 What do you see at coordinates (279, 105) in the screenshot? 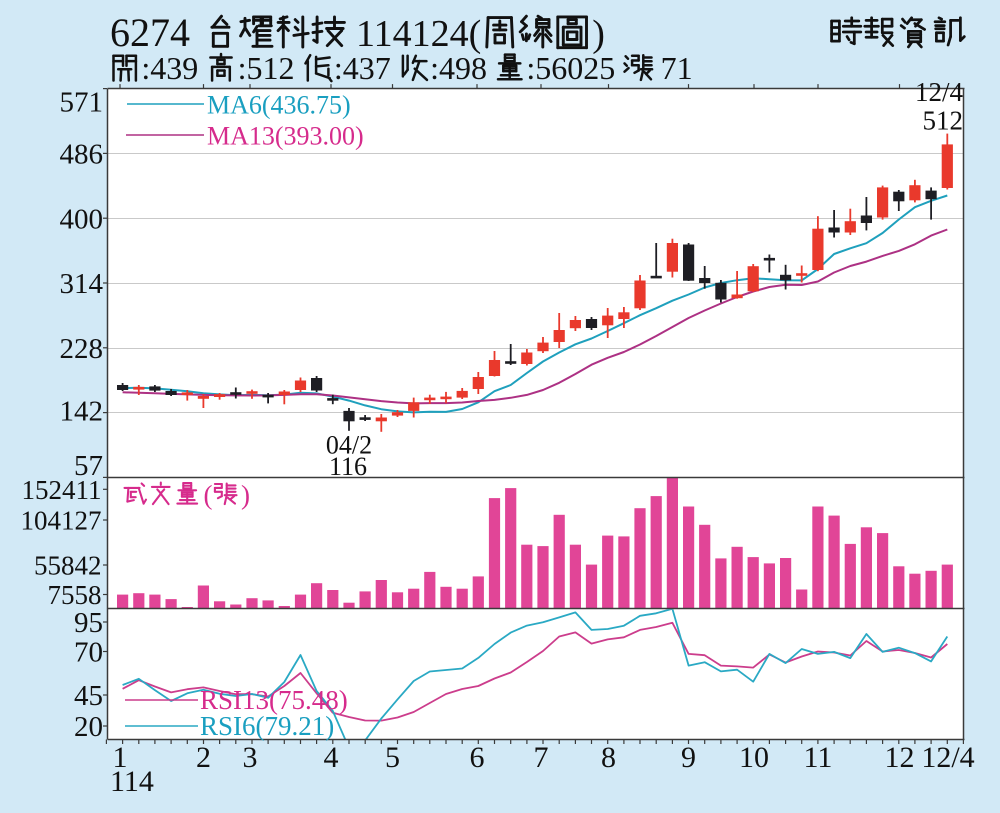
I see `svg-text: MA6(436.75)` at bounding box center [279, 105].